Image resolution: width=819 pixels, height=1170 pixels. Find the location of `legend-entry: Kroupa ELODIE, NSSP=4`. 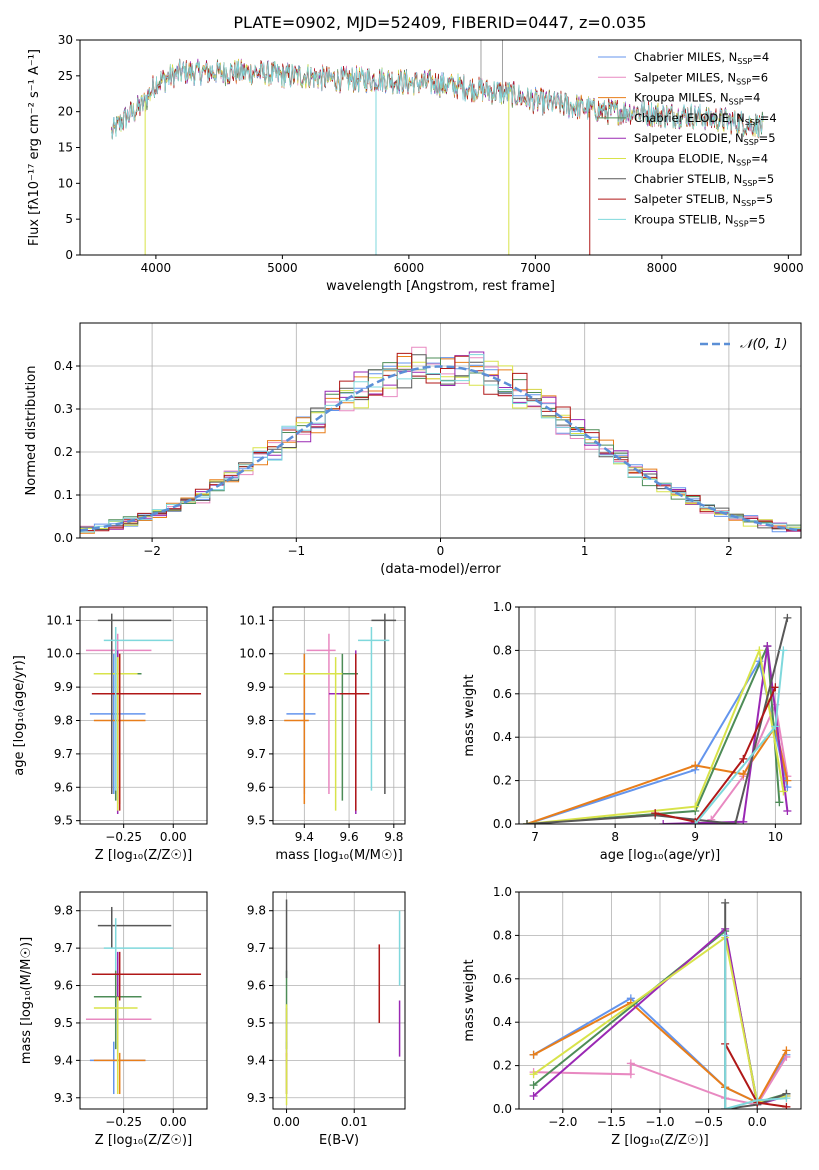

legend-entry: Kroupa ELODIE, NSSP=4 is located at coordinates (701, 160).